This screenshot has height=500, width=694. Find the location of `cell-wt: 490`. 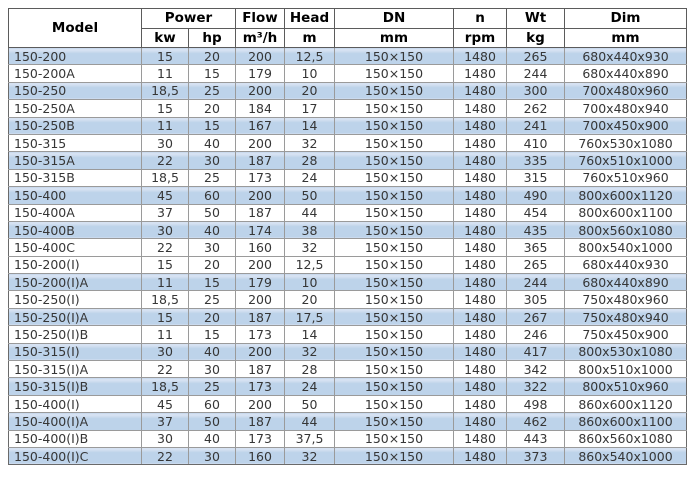

cell-wt: 490 is located at coordinates (535, 195).